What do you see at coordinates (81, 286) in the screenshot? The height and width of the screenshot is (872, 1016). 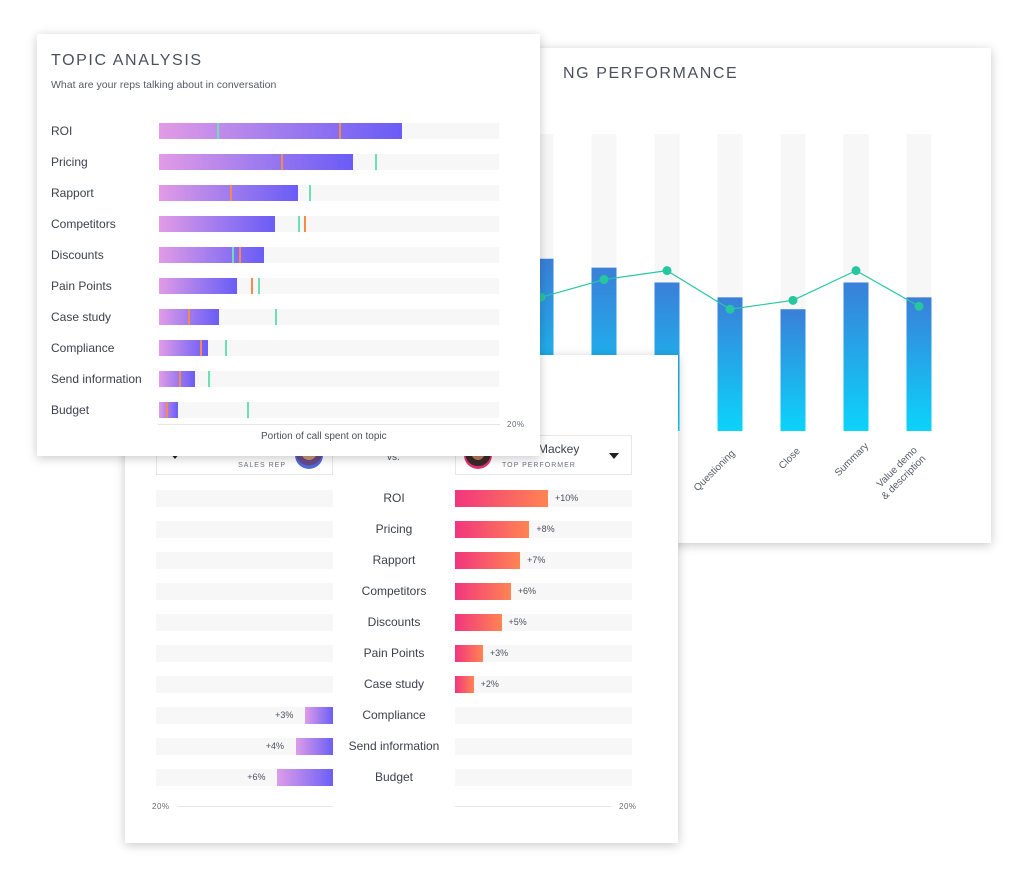 I see `topic-label: Pain Points` at bounding box center [81, 286].